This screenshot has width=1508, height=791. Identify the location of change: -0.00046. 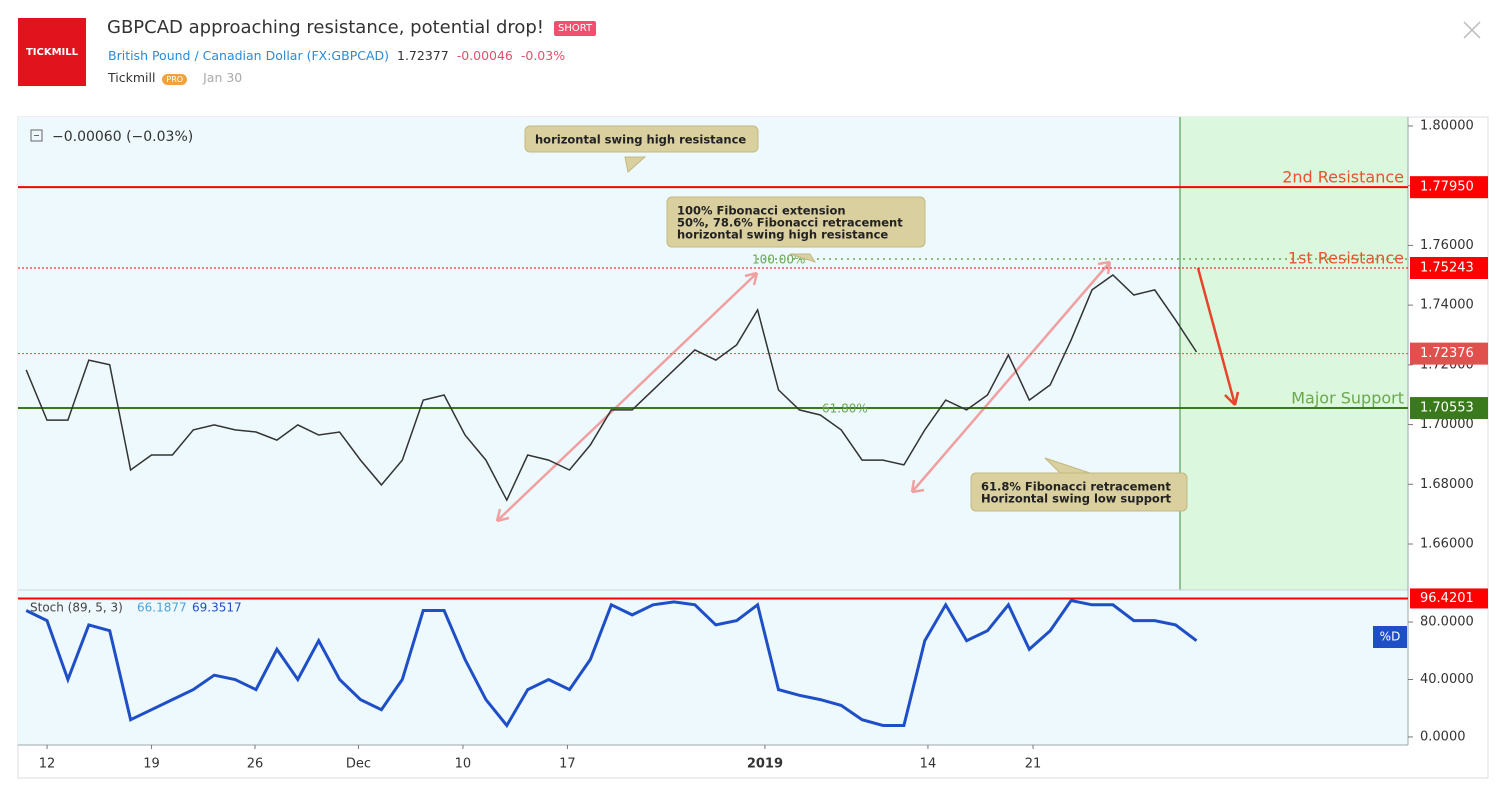
(484, 55).